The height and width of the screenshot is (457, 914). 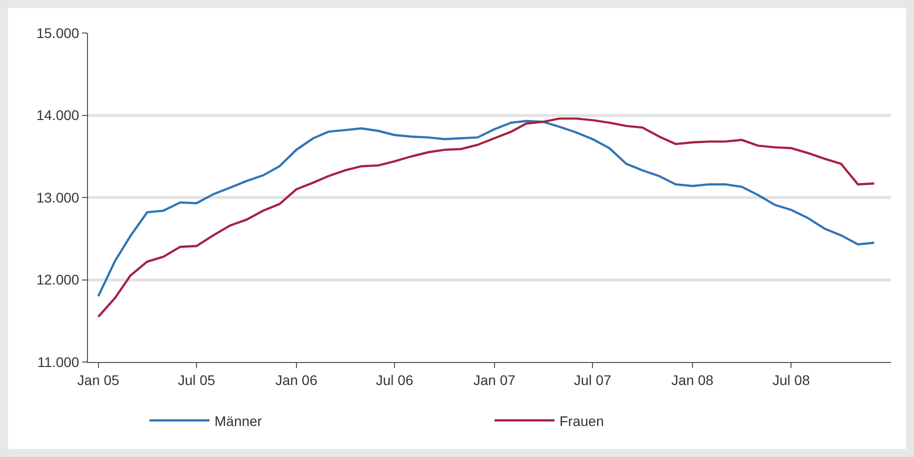 I want to click on y-tick-label: 14.000, so click(x=58, y=115).